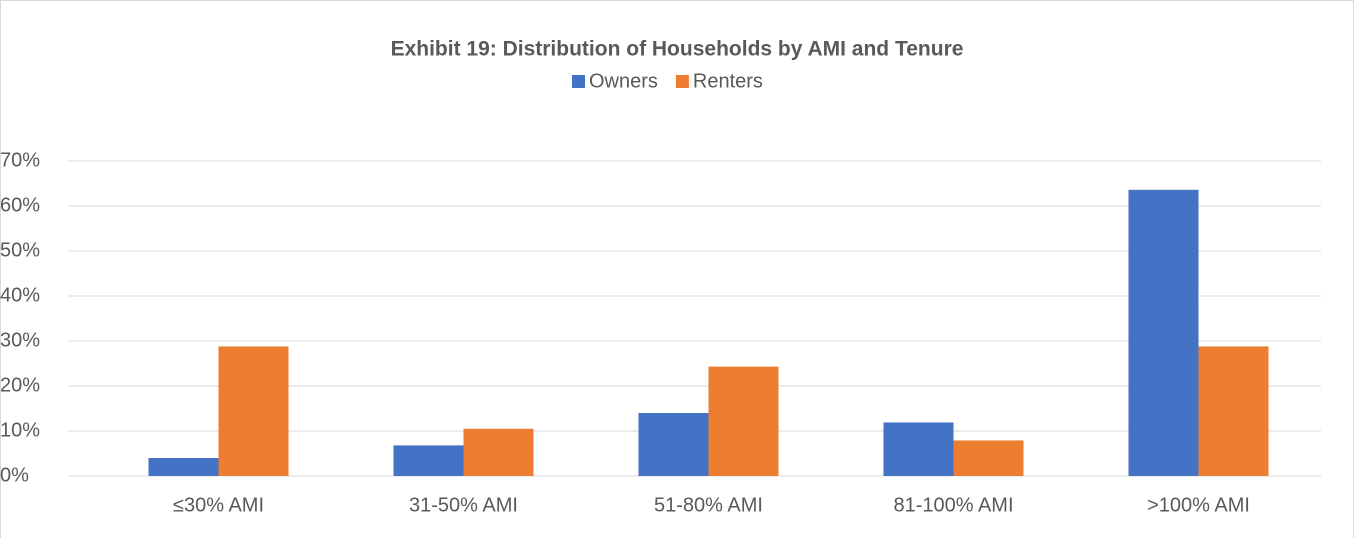 The width and height of the screenshot is (1354, 538). I want to click on x-tick-label: ≤30% AMI, so click(218, 505).